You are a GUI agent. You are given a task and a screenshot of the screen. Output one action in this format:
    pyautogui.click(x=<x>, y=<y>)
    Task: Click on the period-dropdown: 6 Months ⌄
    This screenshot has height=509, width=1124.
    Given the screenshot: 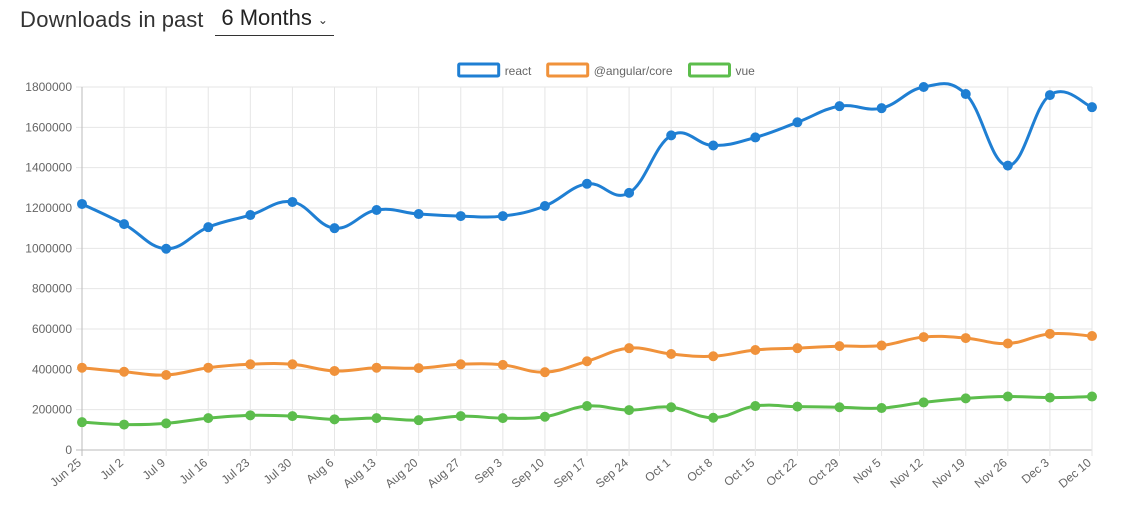 What is the action you would take?
    pyautogui.click(x=274, y=20)
    